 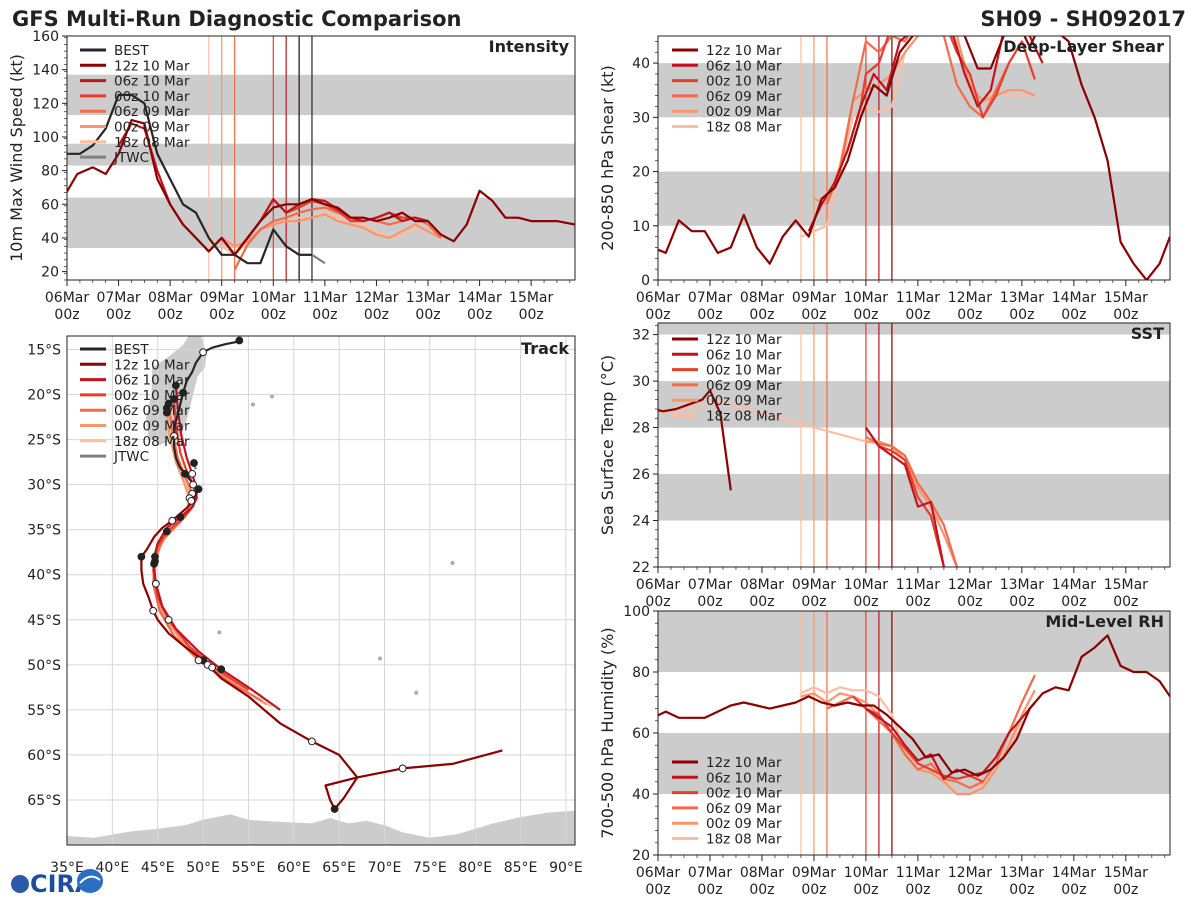 I want to click on track-xtick-label: 50°E, so click(x=203, y=868).